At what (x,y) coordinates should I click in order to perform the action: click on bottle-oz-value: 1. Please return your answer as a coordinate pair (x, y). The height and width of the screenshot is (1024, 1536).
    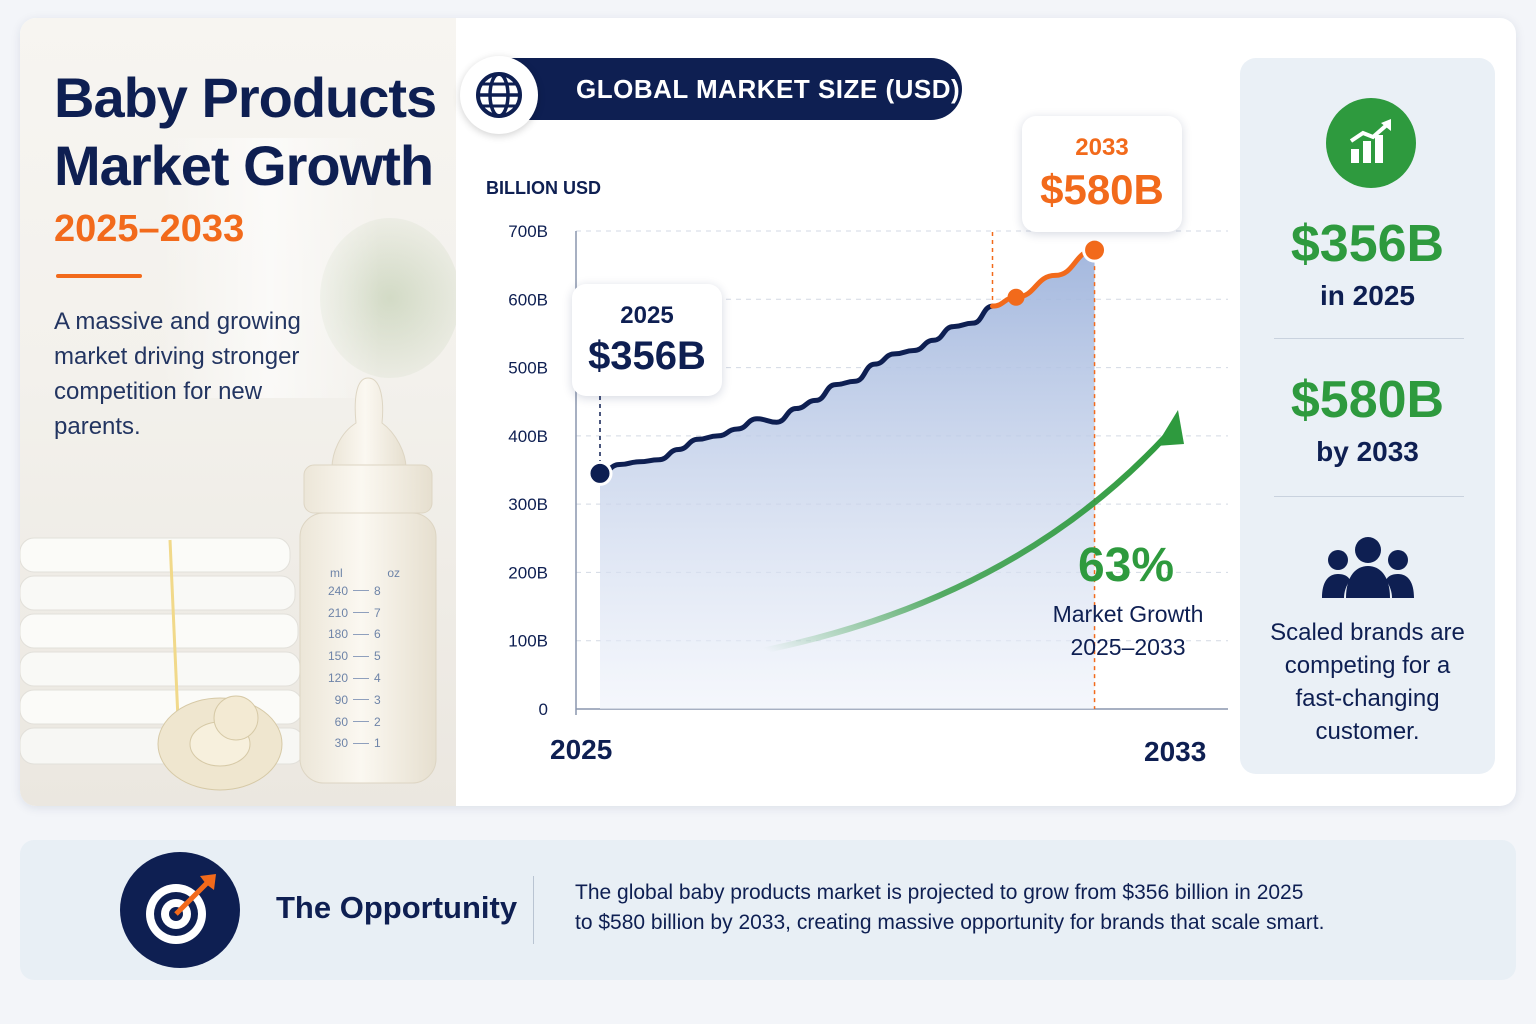
    Looking at the image, I should click on (377, 743).